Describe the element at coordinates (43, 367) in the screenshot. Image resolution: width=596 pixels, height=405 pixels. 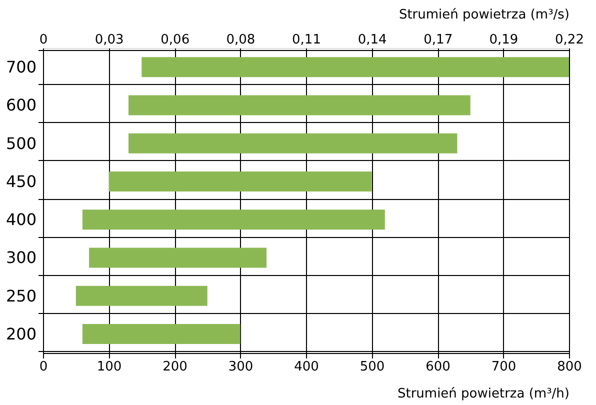
I see `x-tick-label: 0` at that location.